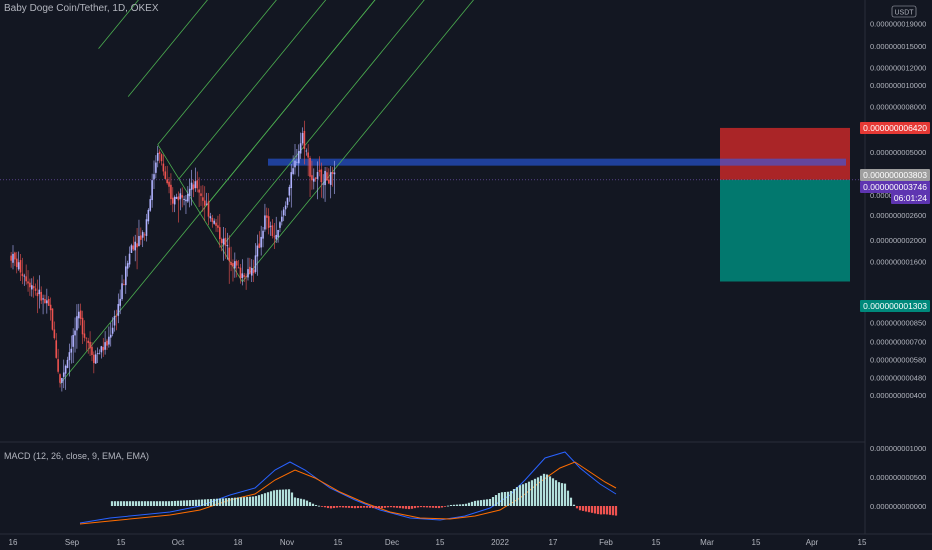 The image size is (932, 550). What do you see at coordinates (898, 506) in the screenshot?
I see `macd-tick-label: 0.000000000000` at bounding box center [898, 506].